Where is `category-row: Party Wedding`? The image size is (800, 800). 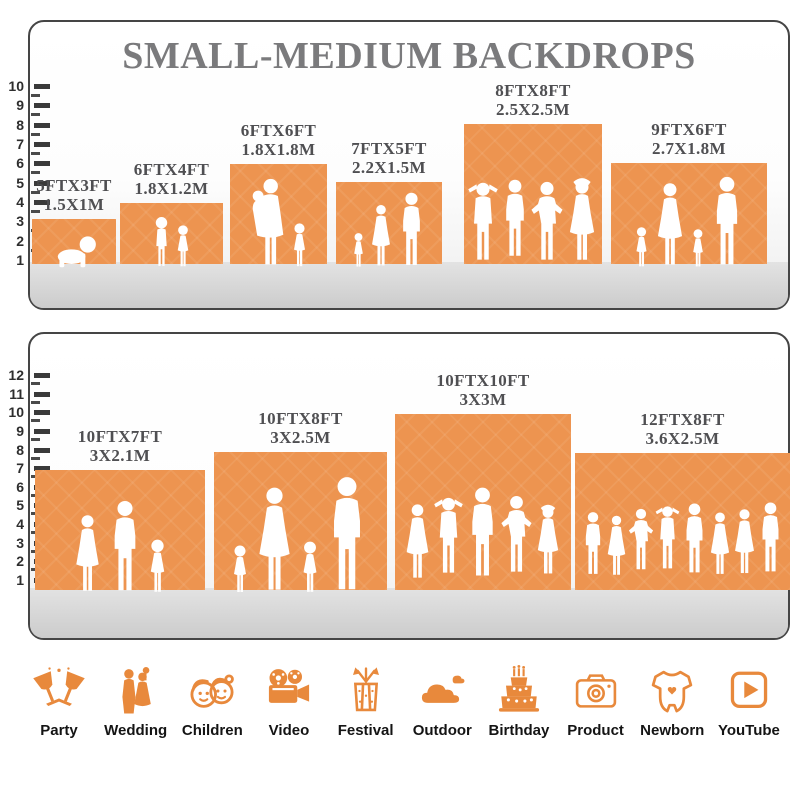 category-row: Party Wedding is located at coordinates (404, 701).